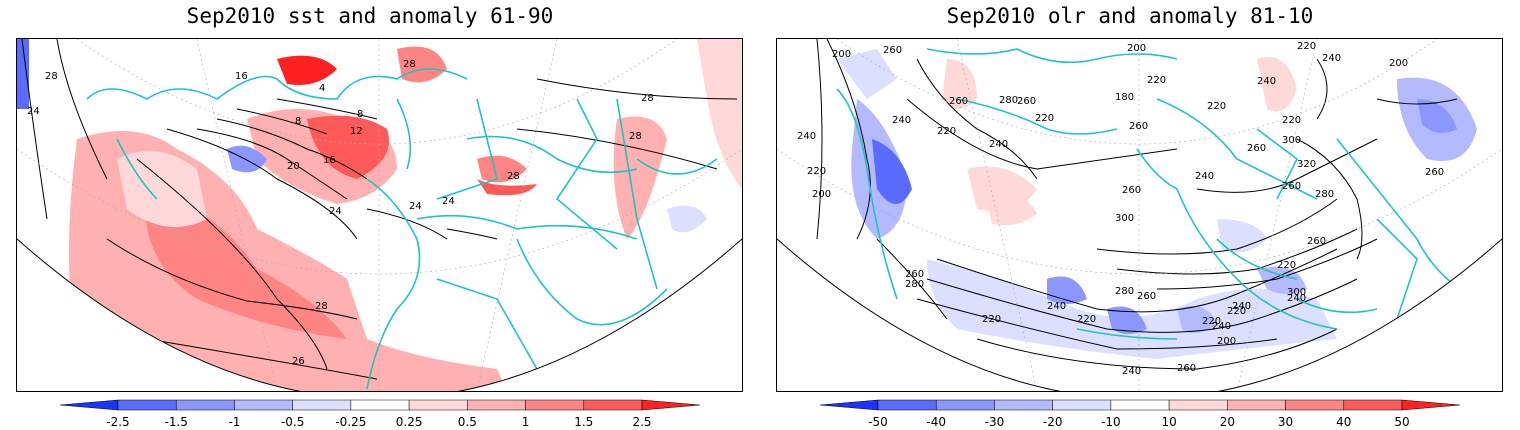 This screenshot has width=1520, height=430. What do you see at coordinates (583, 422) in the screenshot?
I see `colorbar-tick-label: 1.5` at bounding box center [583, 422].